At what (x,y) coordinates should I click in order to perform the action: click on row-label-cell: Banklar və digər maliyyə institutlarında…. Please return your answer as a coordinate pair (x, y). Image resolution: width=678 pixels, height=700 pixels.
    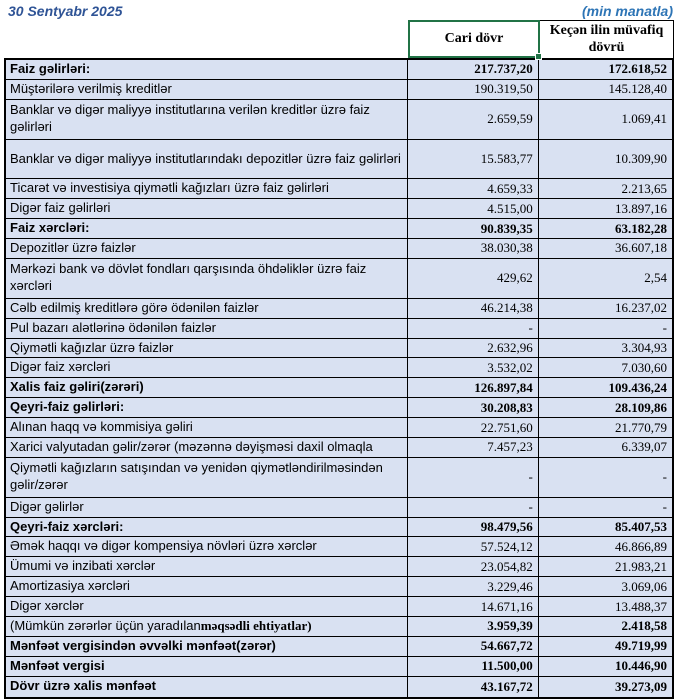
    Looking at the image, I should click on (207, 159).